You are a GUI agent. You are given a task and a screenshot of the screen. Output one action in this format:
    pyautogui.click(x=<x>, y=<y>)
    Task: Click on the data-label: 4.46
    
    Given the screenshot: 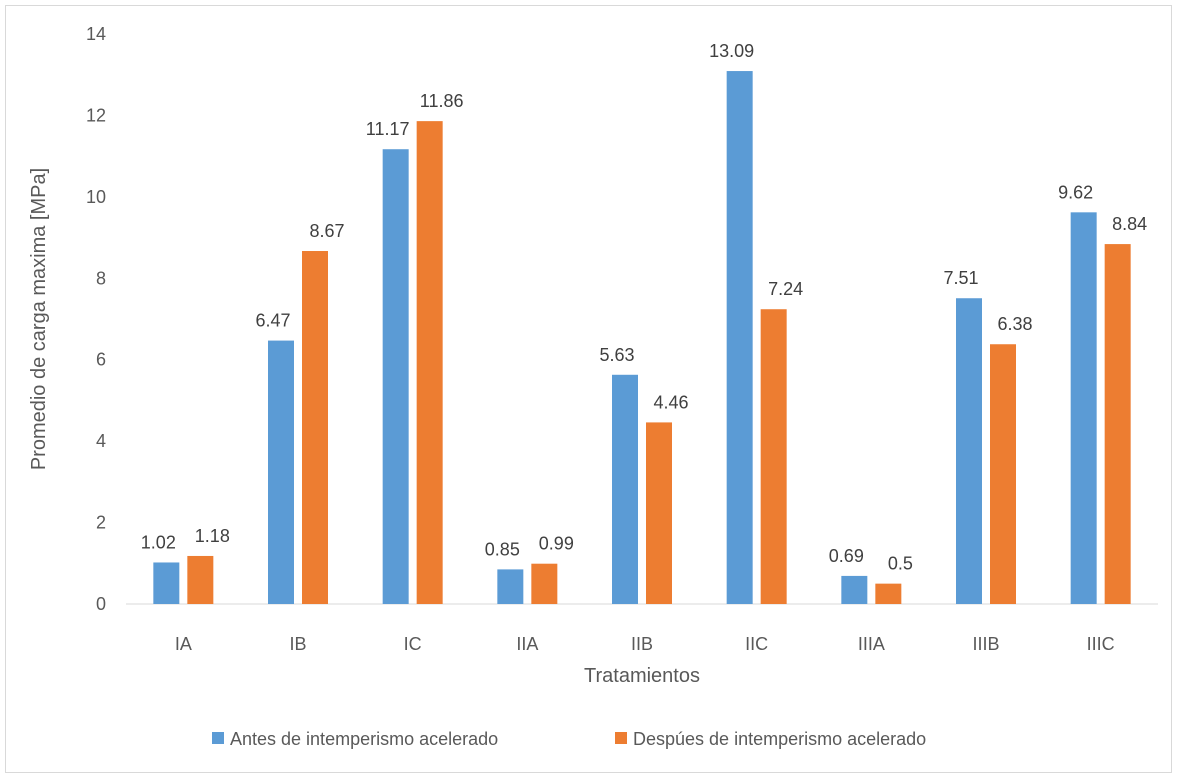 What is the action you would take?
    pyautogui.click(x=670, y=402)
    